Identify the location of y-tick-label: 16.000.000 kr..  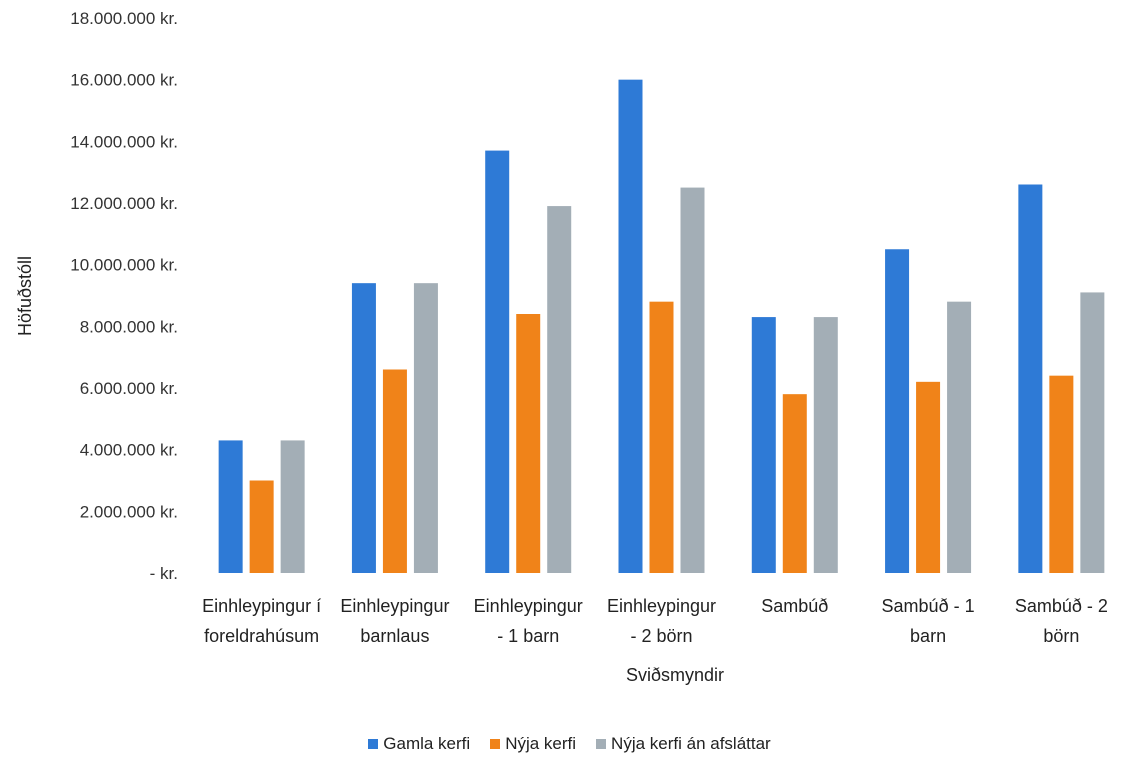
(124, 80).